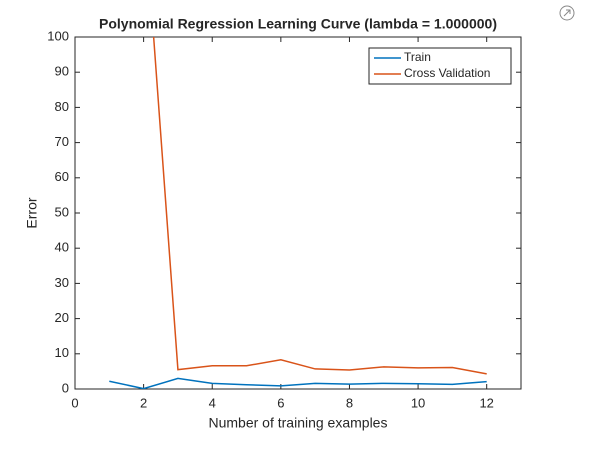 This screenshot has height=449, width=603. What do you see at coordinates (62, 141) in the screenshot?
I see `y-tick-label: 70` at bounding box center [62, 141].